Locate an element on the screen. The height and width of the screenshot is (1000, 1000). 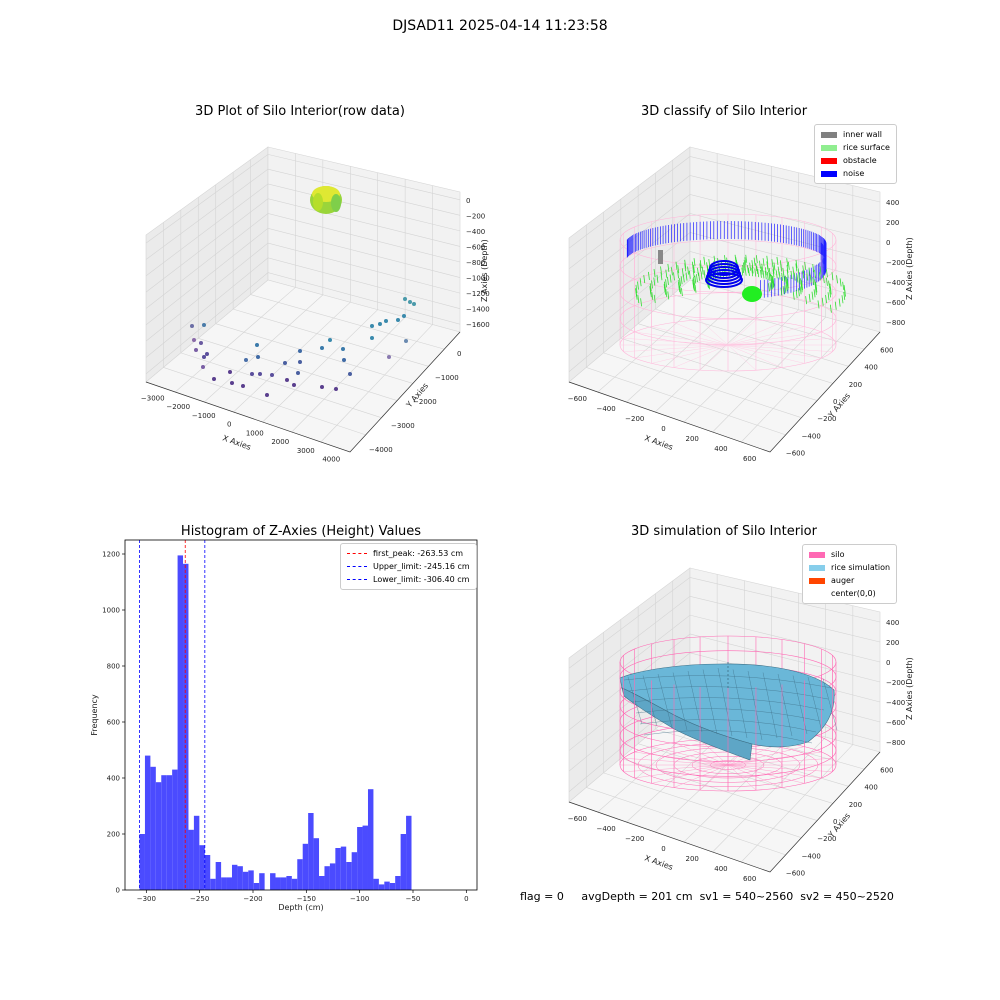
x-tick-label: 0 is located at coordinates (466, 899).